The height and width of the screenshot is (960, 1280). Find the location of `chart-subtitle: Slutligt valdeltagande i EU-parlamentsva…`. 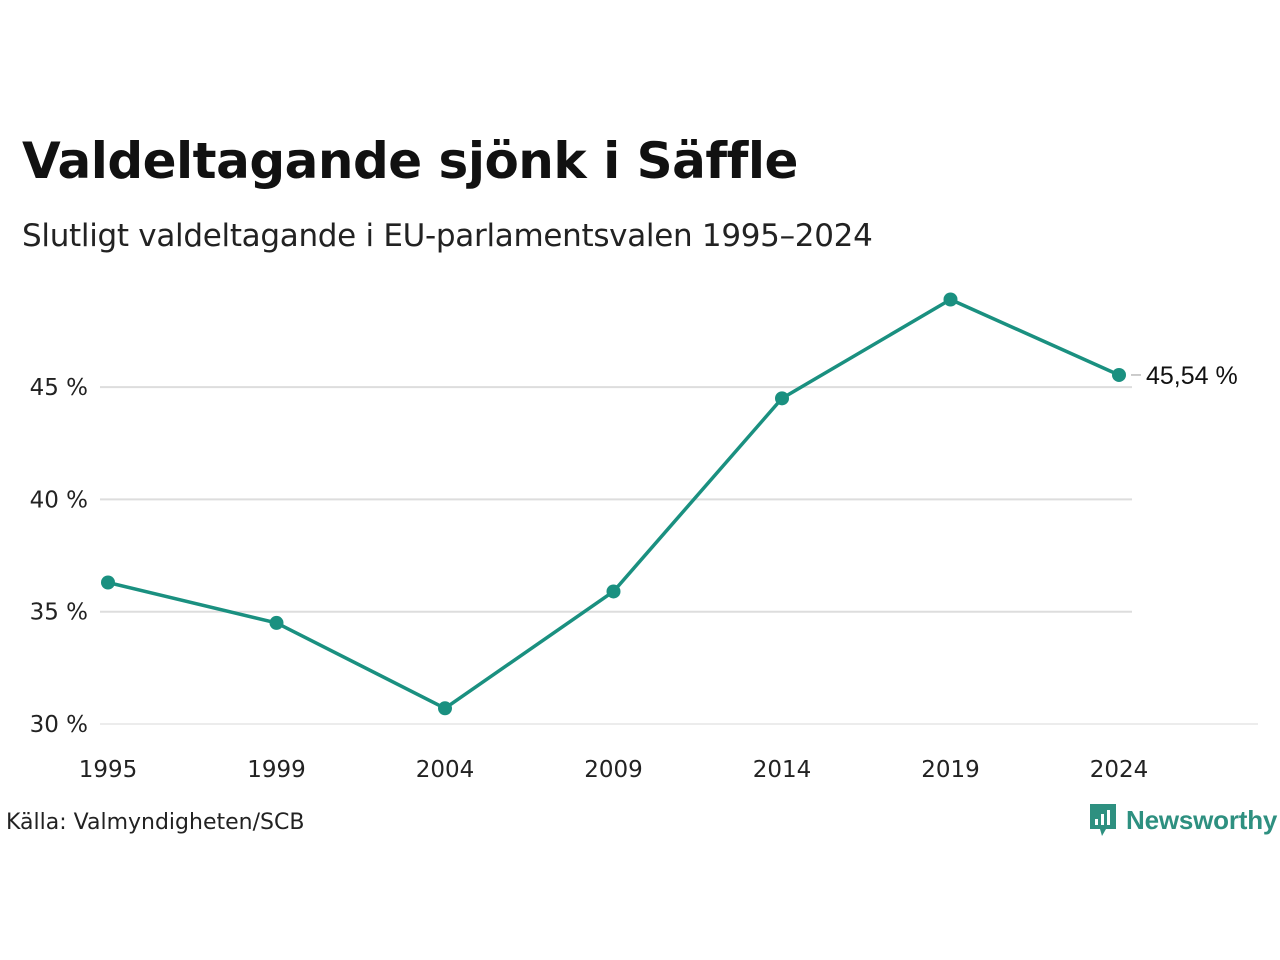

chart-subtitle: Slutligt valdeltagande i EU-parlamentsva… is located at coordinates (447, 236).